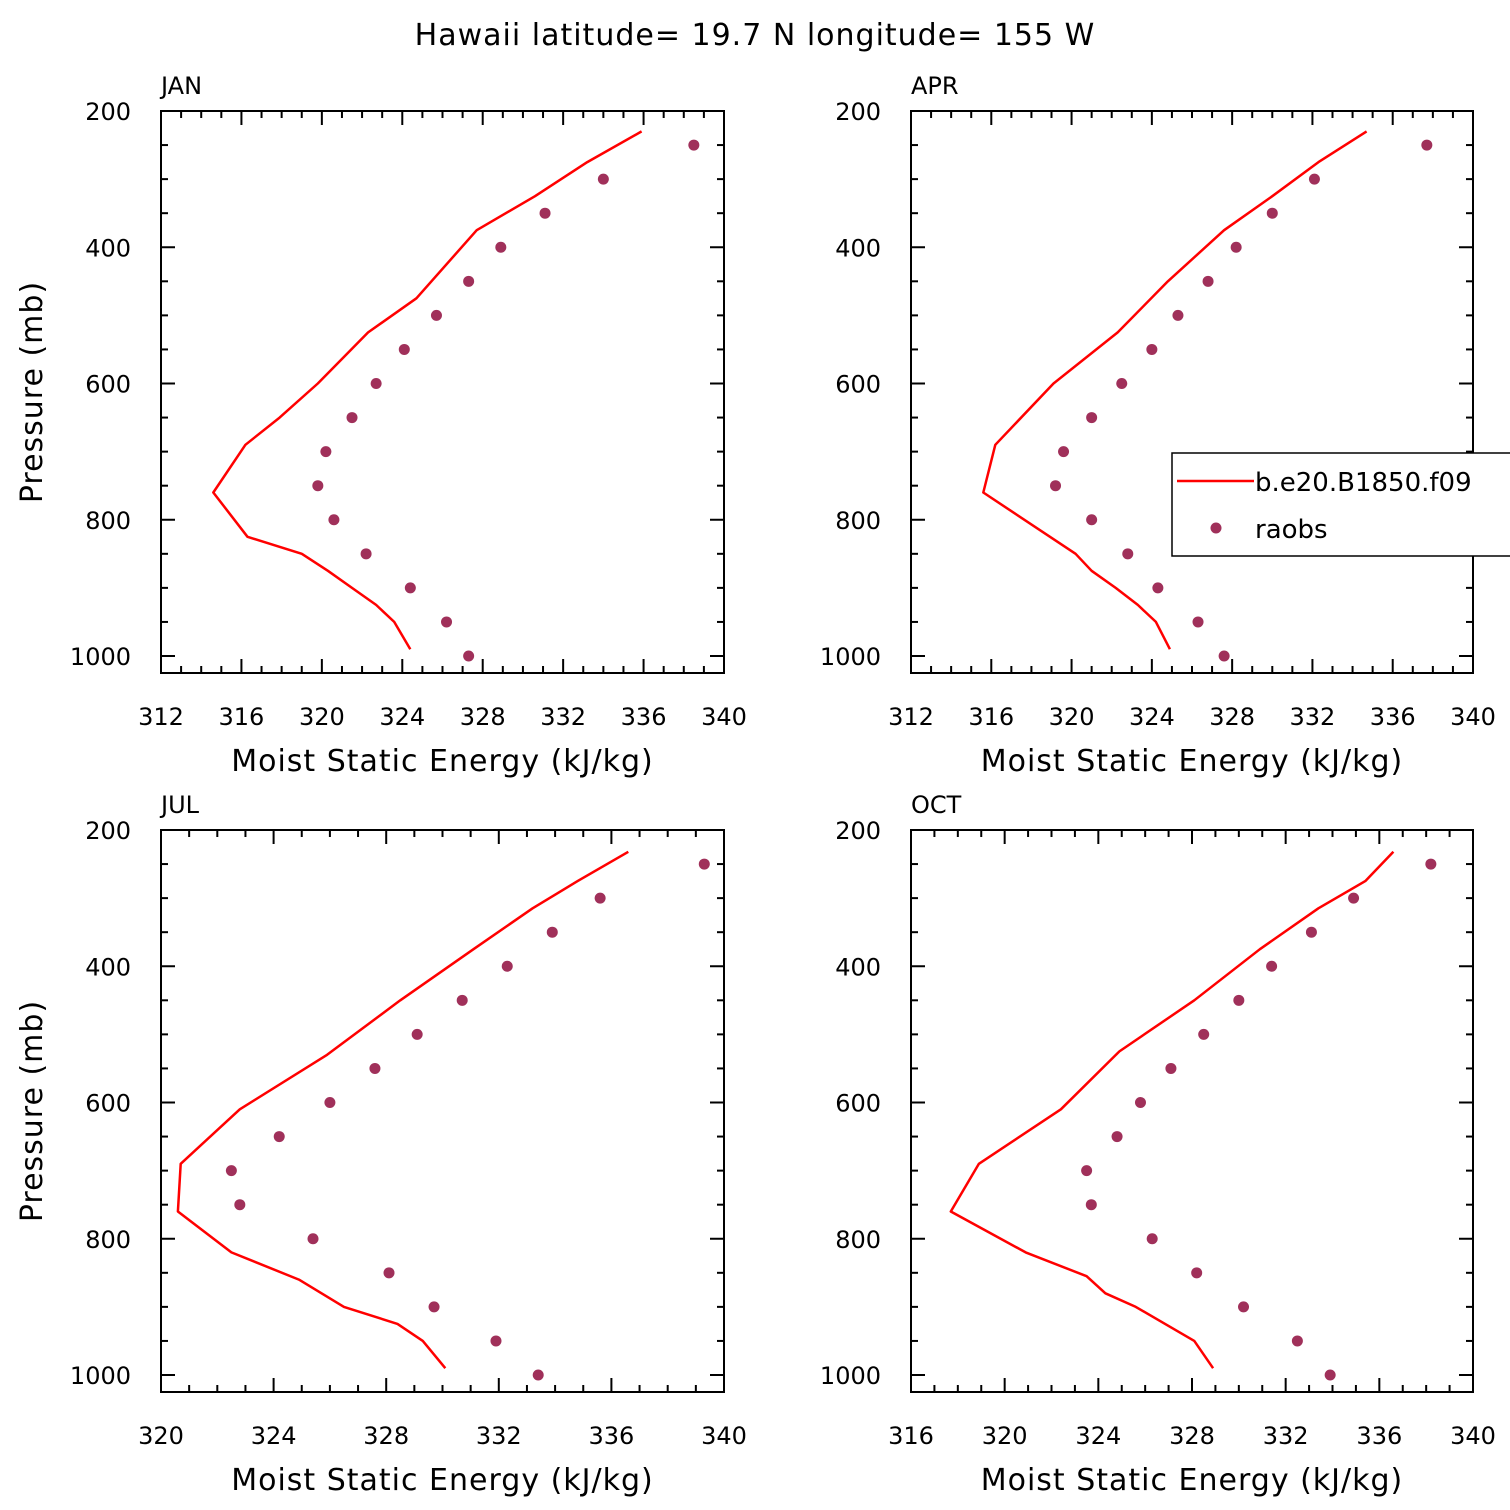  I want to click on legend-box, so click(1340, 504).